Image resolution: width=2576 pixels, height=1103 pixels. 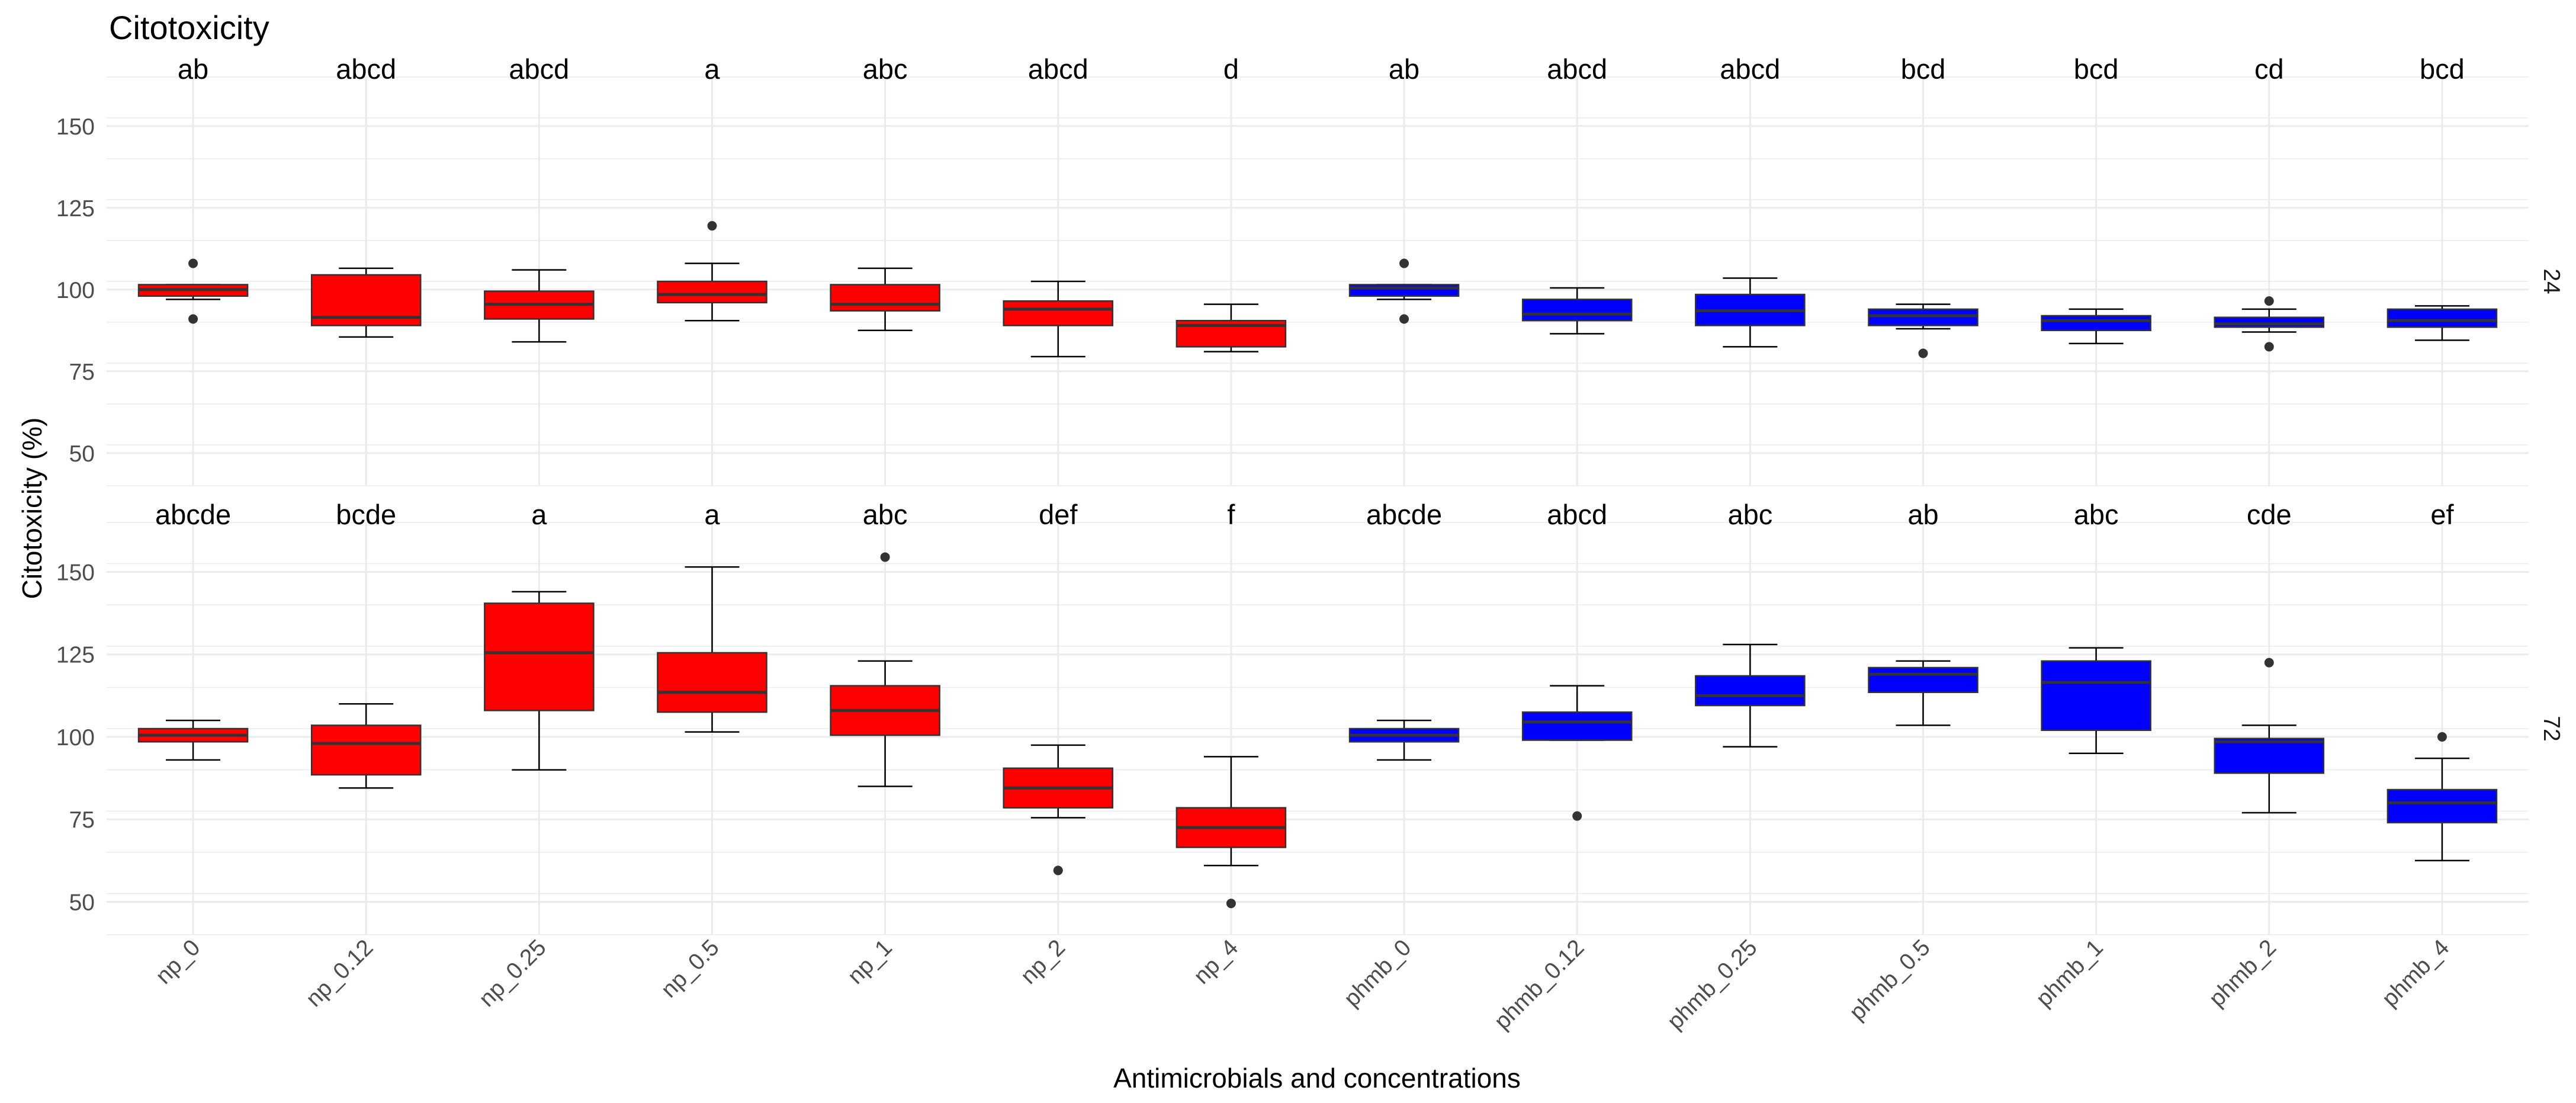 What do you see at coordinates (712, 650) in the screenshot?
I see `box-np_0.5-72` at bounding box center [712, 650].